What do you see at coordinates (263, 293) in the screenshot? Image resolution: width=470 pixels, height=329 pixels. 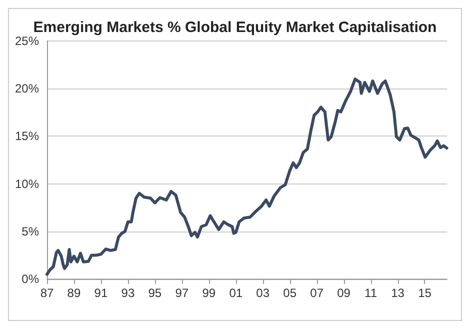 I see `x-tick-label: 03` at bounding box center [263, 293].